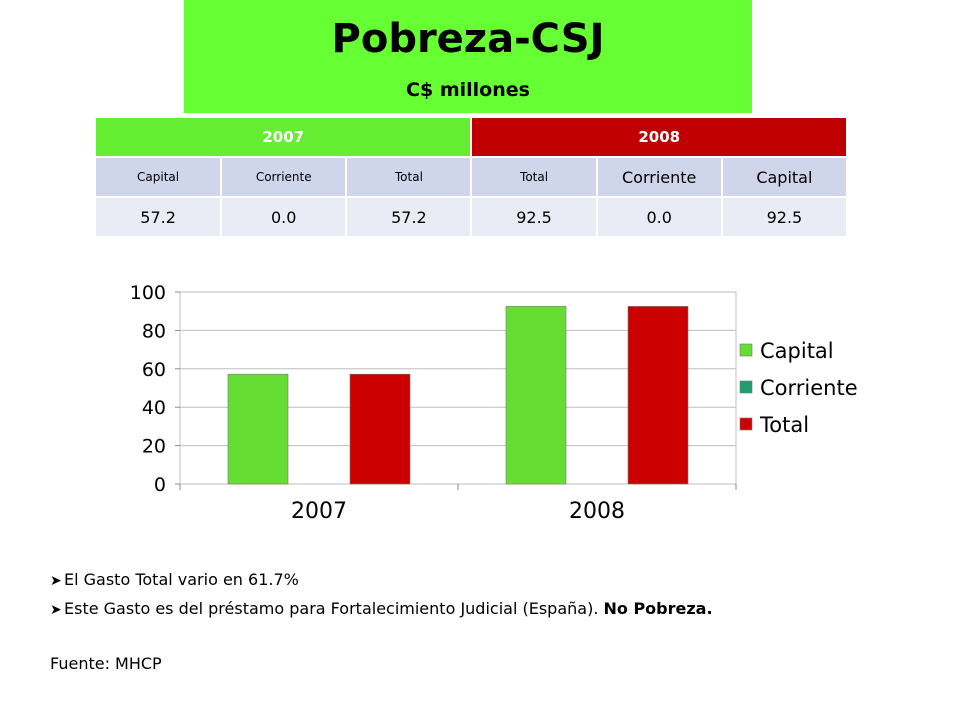 Image resolution: width=960 pixels, height=720 pixels. Describe the element at coordinates (658, 395) in the screenshot. I see `bar-total-2008` at that location.